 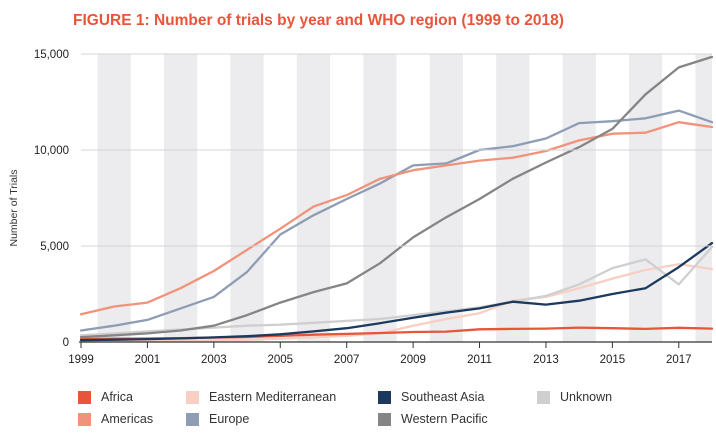 I want to click on x-tick-label-2001: 2001, so click(x=148, y=360).